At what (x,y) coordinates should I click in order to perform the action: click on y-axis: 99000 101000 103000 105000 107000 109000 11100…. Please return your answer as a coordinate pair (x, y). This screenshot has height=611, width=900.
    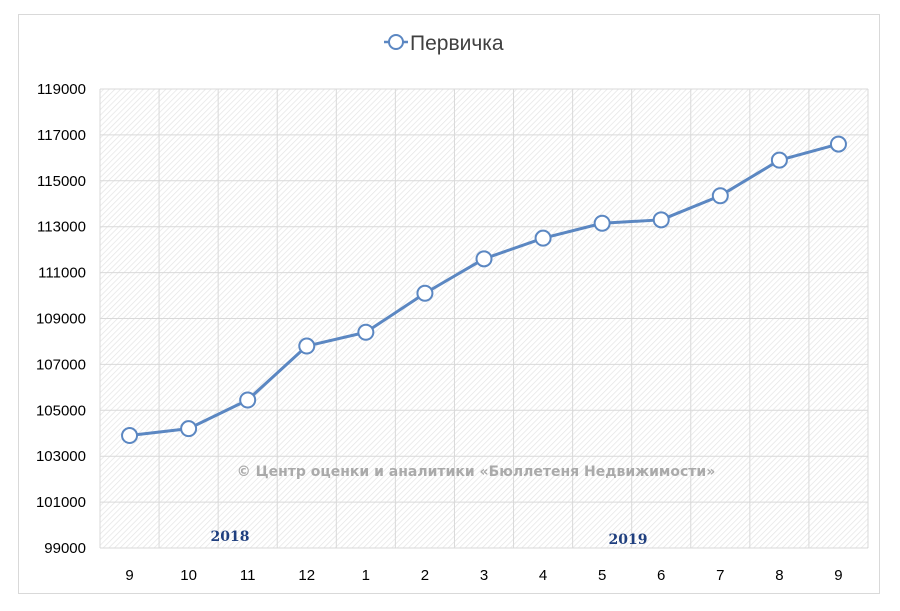
    Looking at the image, I should click on (61, 319).